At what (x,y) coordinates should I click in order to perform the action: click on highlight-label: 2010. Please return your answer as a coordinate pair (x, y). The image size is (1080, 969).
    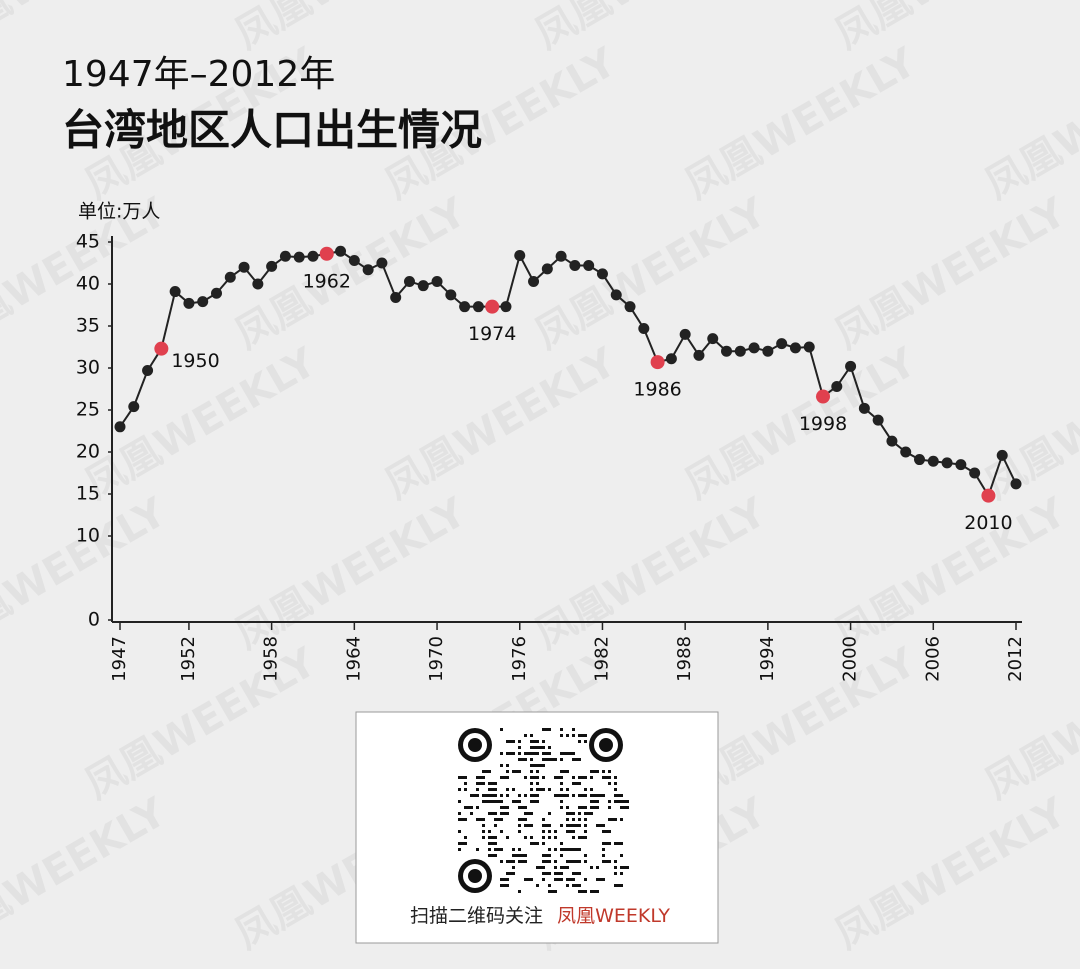
    Looking at the image, I should click on (988, 523).